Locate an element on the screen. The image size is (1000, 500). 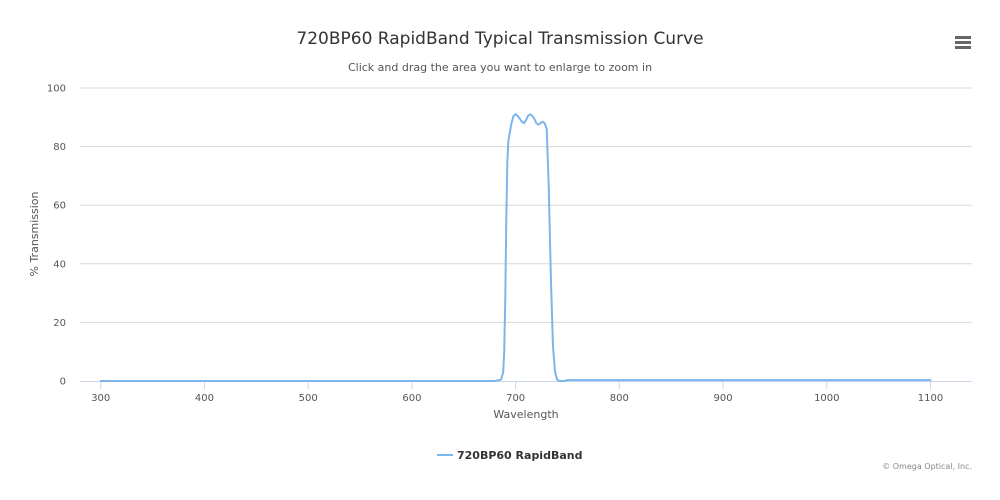
x-tick-label: 900 is located at coordinates (723, 398).